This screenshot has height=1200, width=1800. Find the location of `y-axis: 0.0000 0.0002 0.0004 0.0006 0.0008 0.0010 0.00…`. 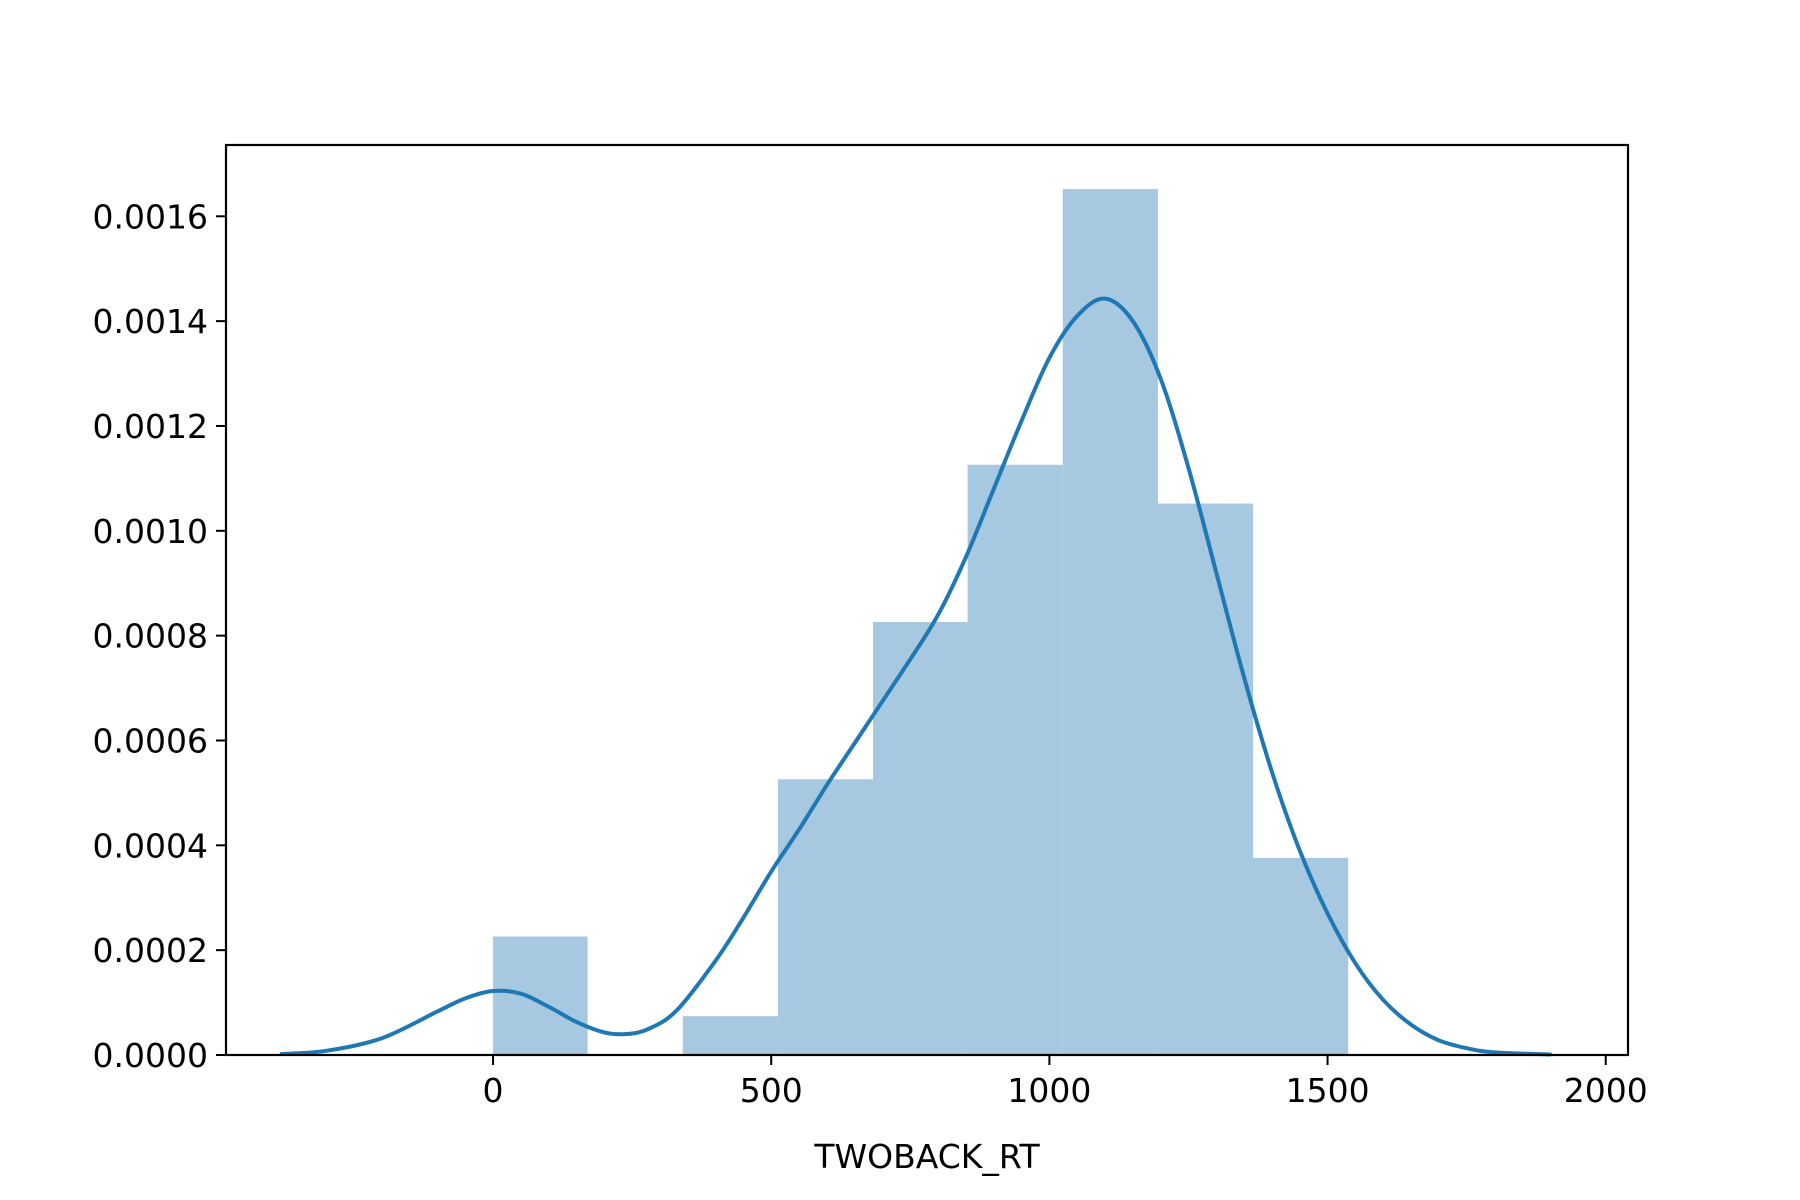

y-axis: 0.0000 0.0002 0.0004 0.0006 0.0008 0.0010 0.00… is located at coordinates (159, 636).